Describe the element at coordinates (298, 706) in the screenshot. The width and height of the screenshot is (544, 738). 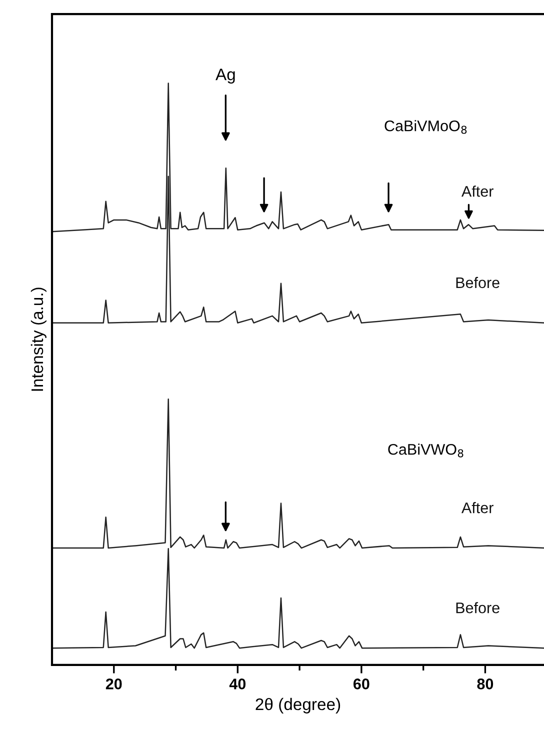
I see `x-axis-title: 2θ (degree)` at that location.